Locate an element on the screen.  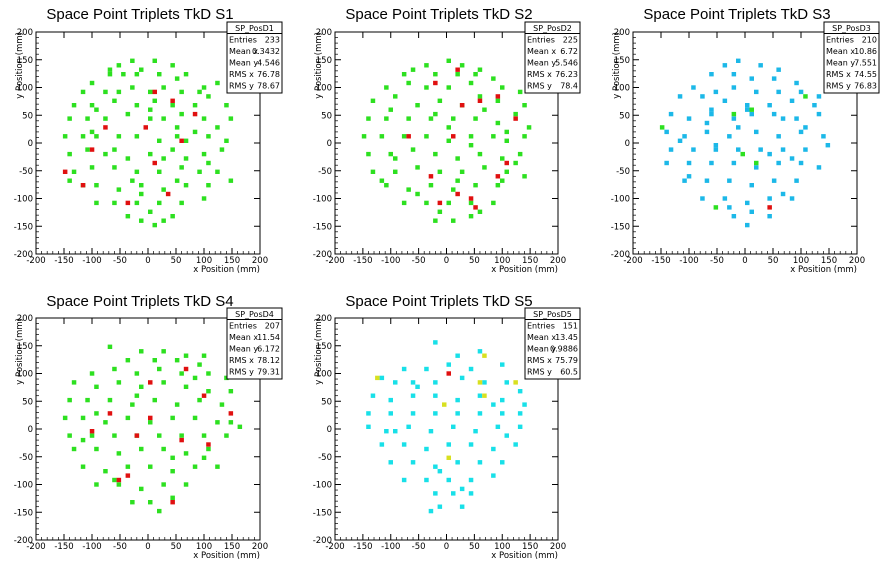
stats-value: 76.23 is located at coordinates (566, 74).